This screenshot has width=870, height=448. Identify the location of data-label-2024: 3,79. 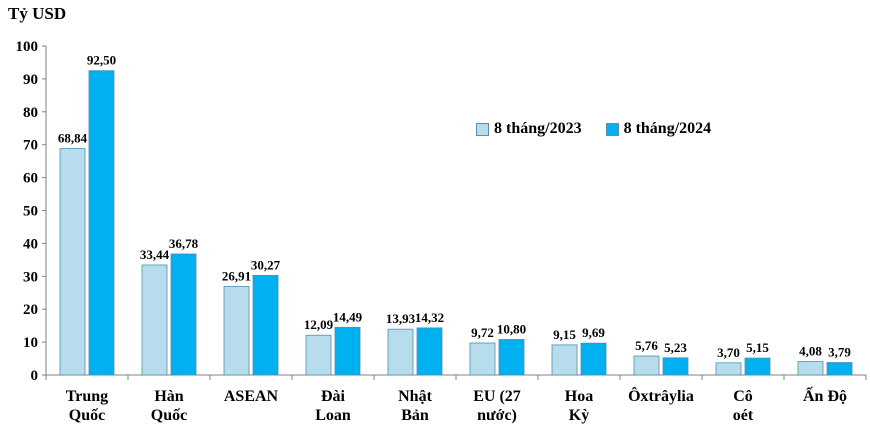
(839, 352).